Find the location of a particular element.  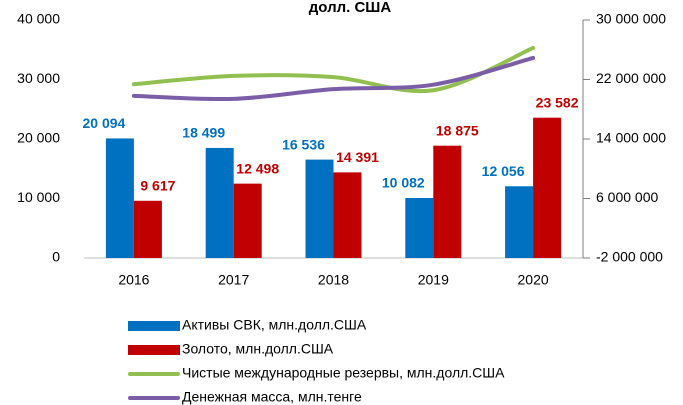

legend-label: Золото, млн.долл.США is located at coordinates (258, 349).